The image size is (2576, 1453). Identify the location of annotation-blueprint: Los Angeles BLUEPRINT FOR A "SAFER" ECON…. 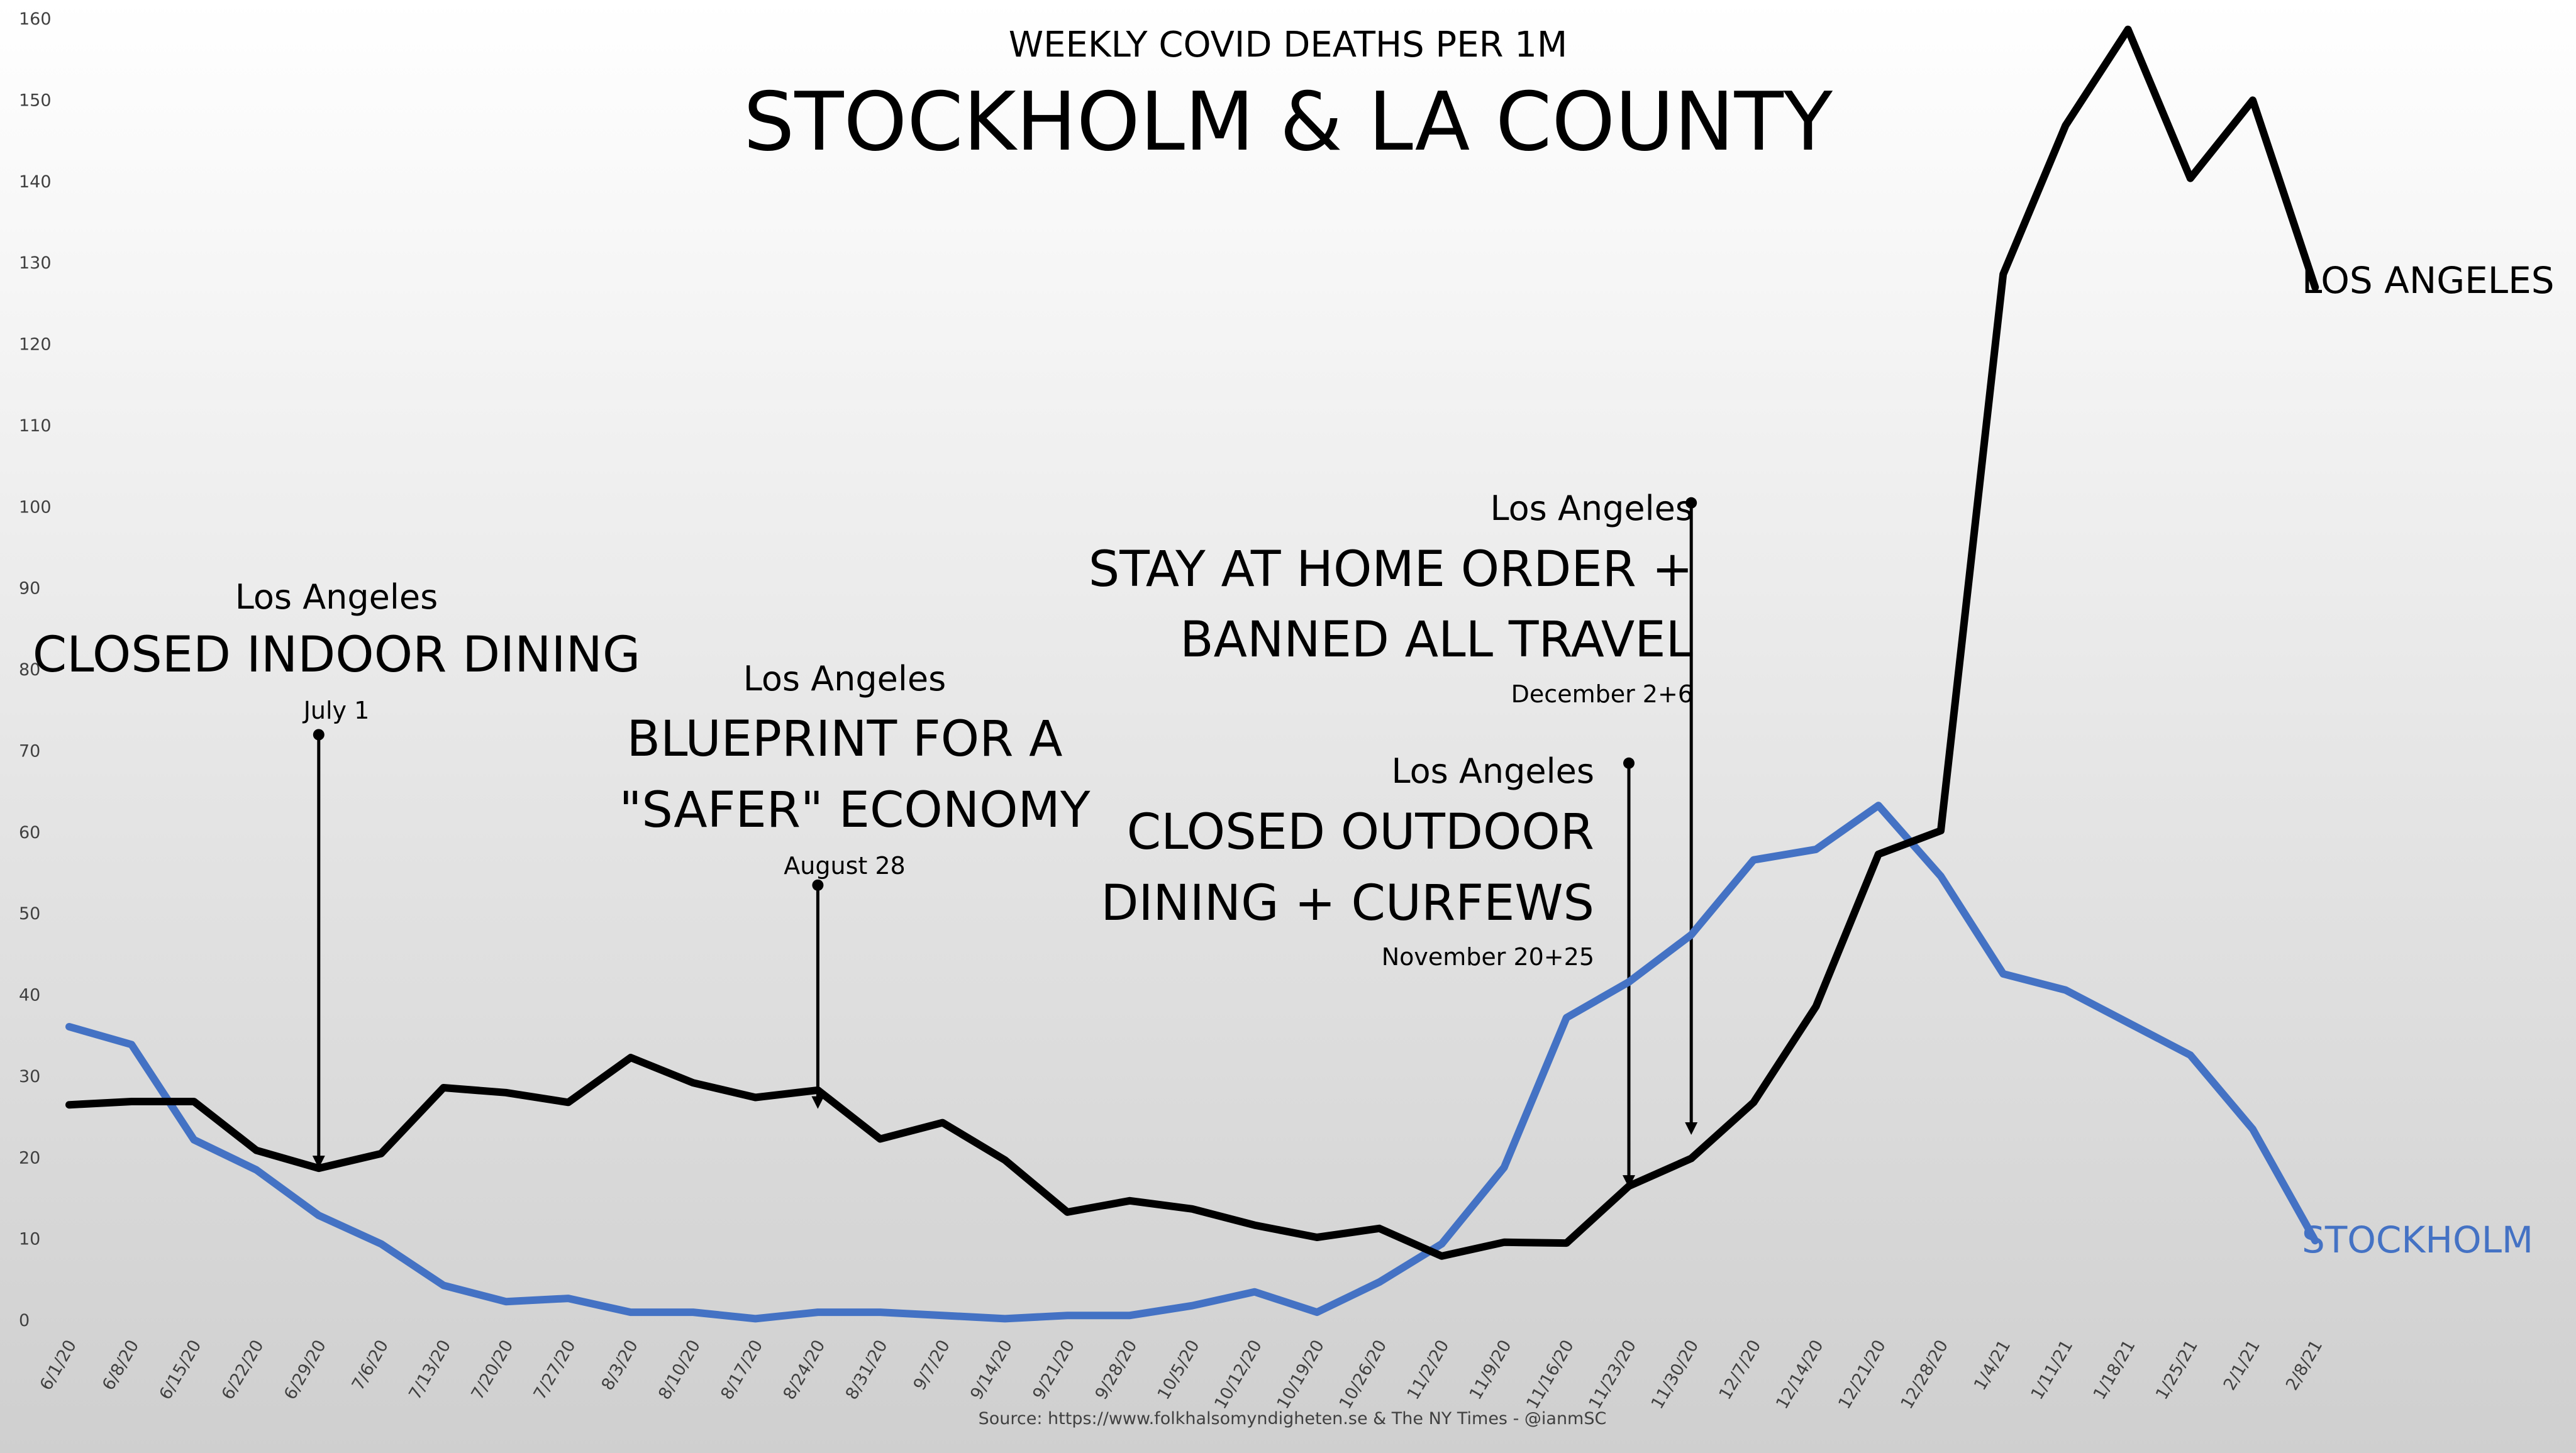
(854, 769).